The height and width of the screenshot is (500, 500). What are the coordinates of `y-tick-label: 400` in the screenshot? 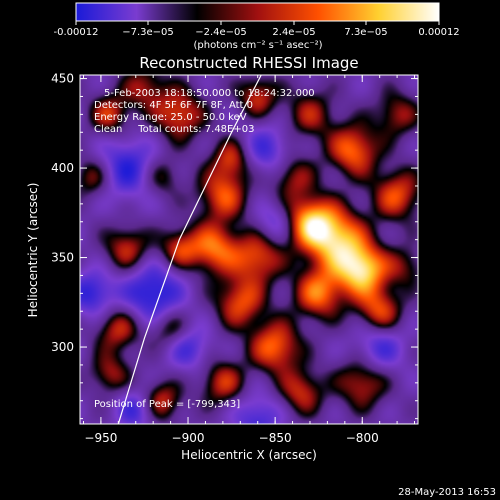 It's located at (62, 168).